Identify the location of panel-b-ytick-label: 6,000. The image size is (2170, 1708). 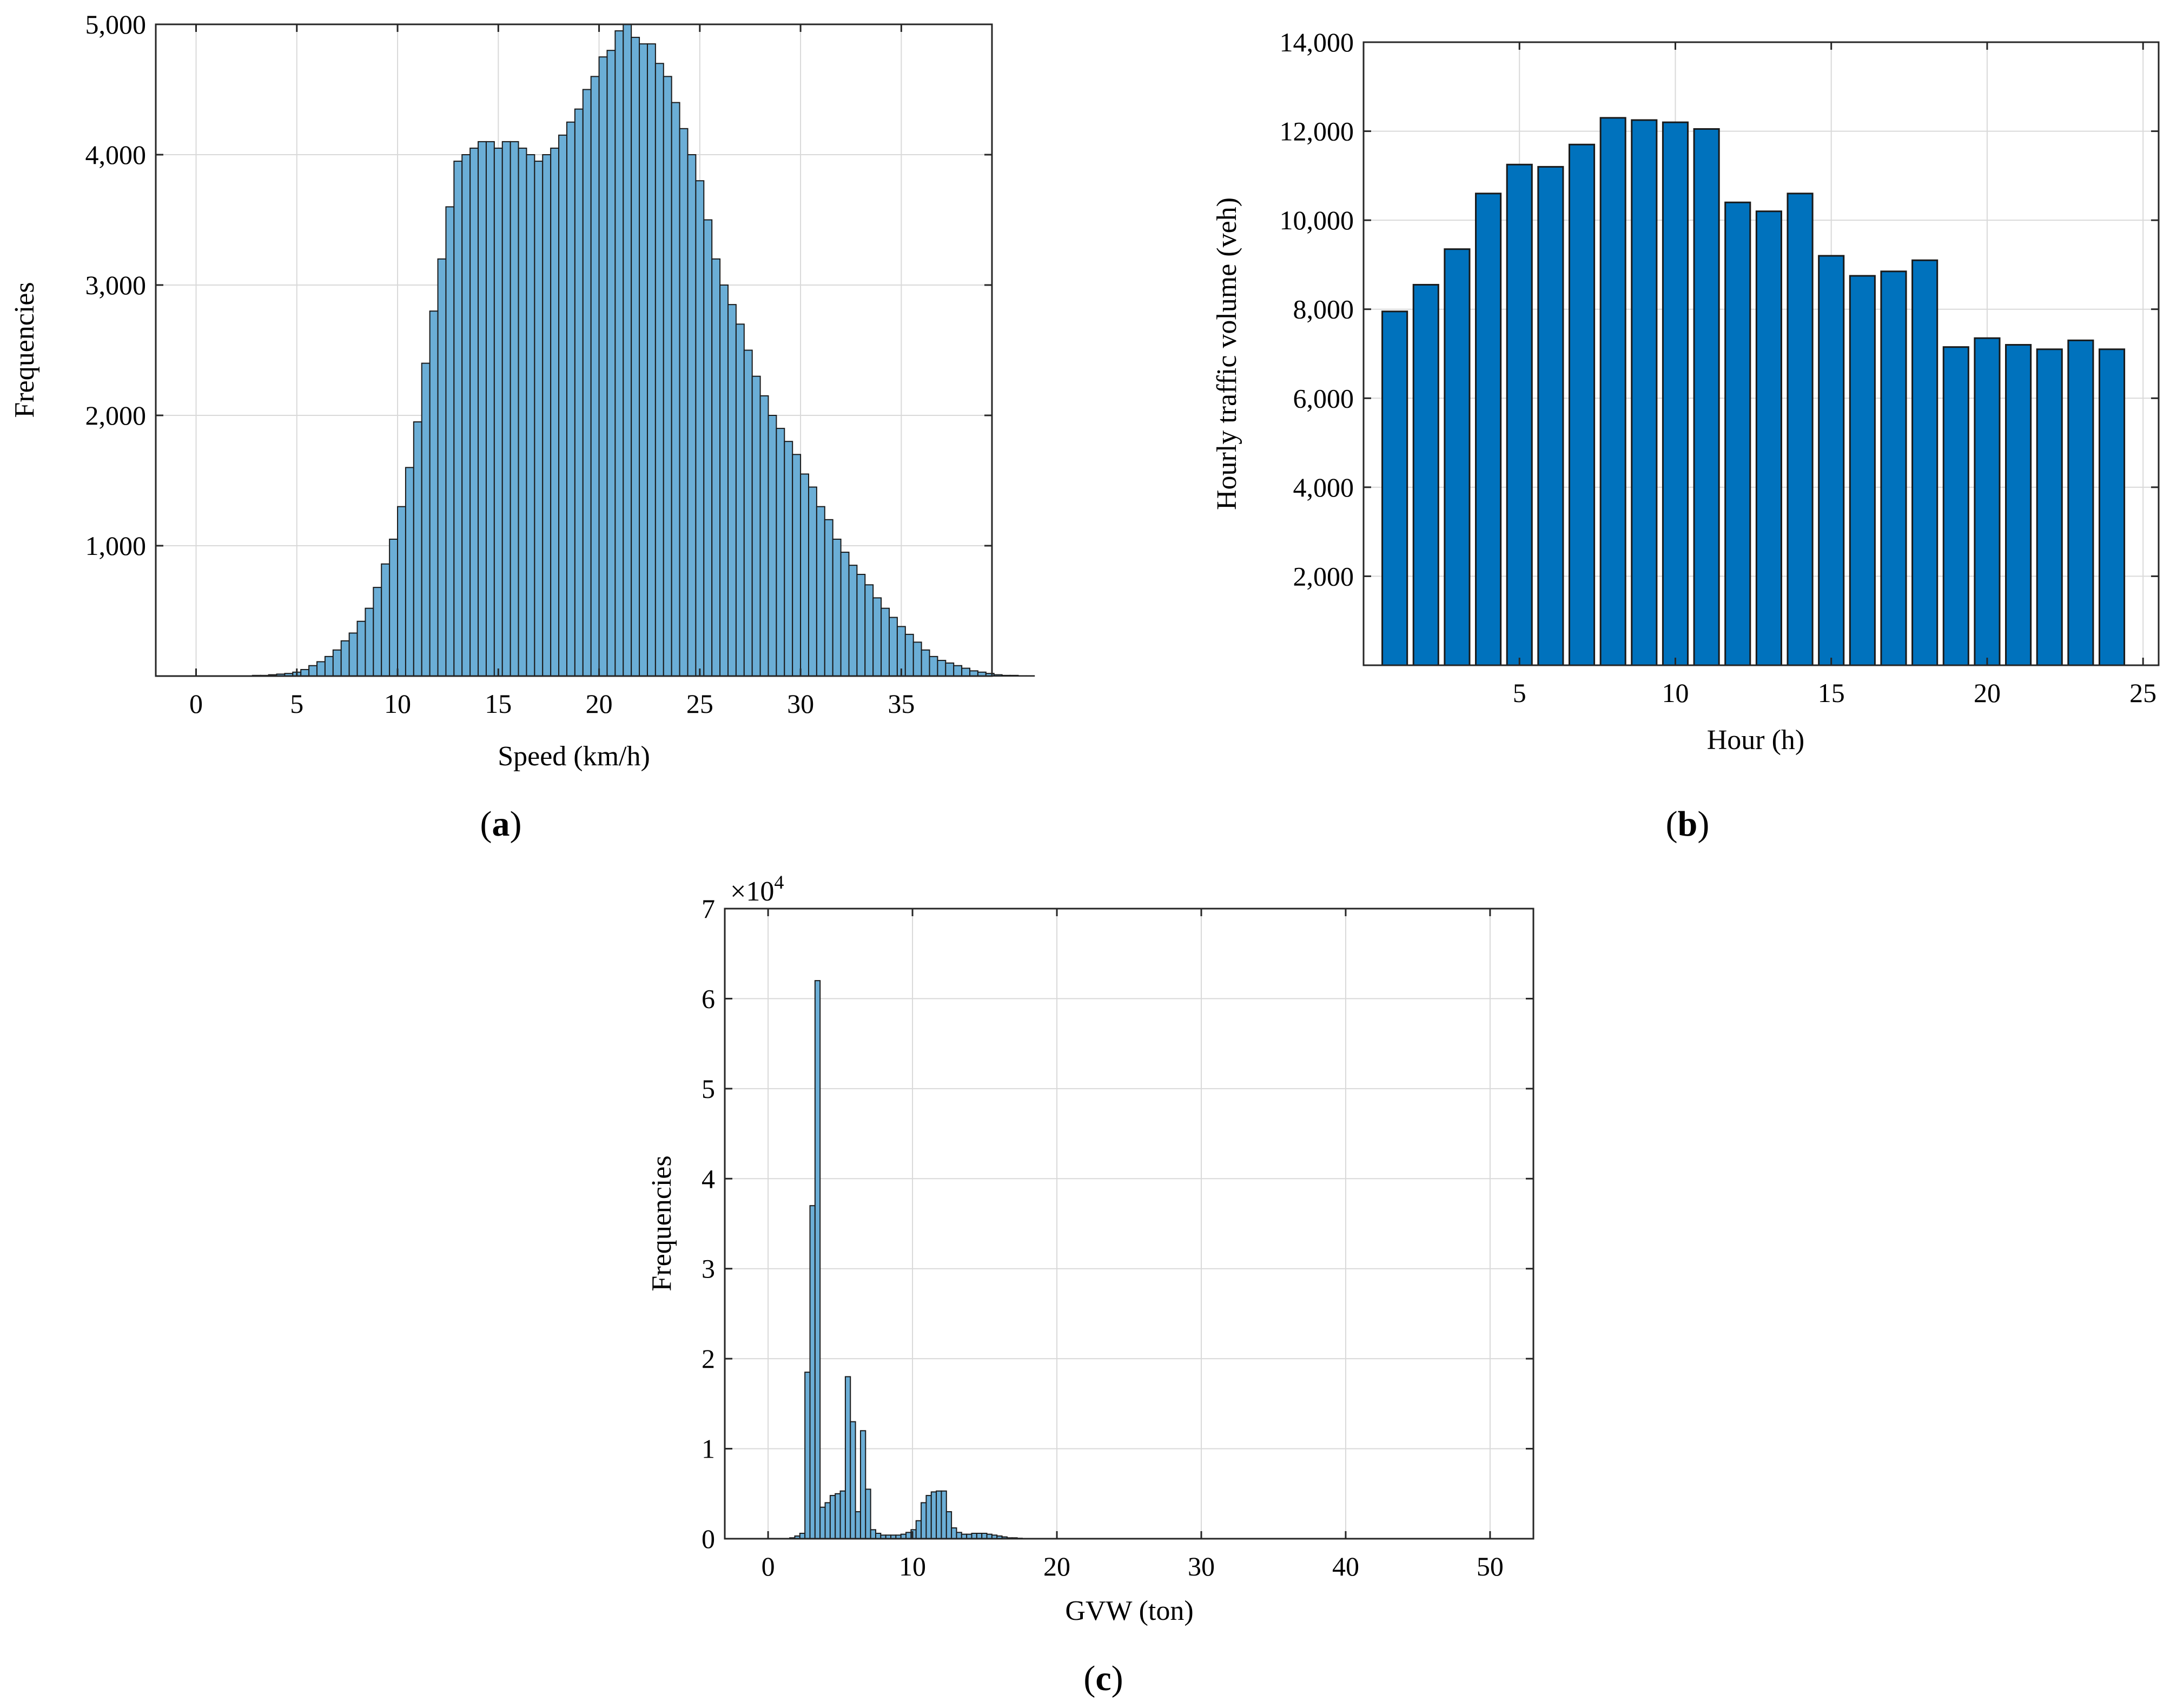
(1323, 398).